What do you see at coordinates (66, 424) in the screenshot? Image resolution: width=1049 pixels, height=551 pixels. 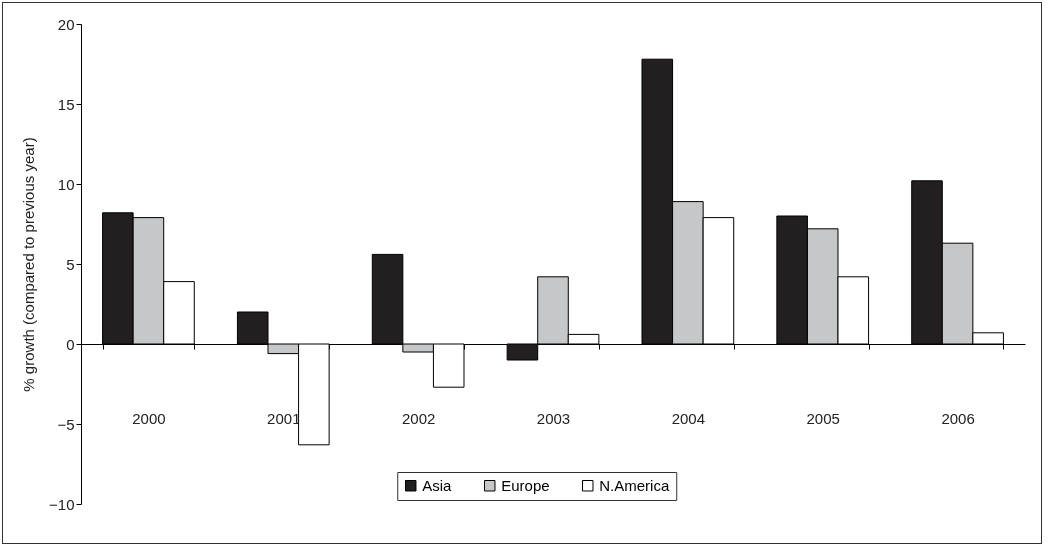 I see `y-tick-label: −5` at bounding box center [66, 424].